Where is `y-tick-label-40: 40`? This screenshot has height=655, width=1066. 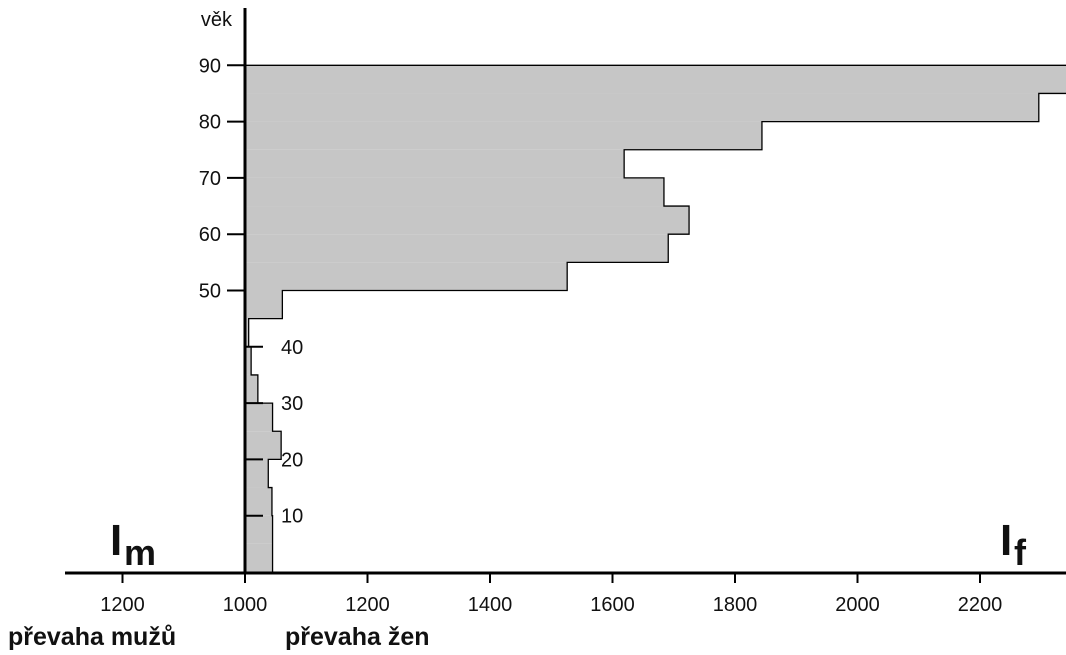
y-tick-label-40: 40 is located at coordinates (292, 348).